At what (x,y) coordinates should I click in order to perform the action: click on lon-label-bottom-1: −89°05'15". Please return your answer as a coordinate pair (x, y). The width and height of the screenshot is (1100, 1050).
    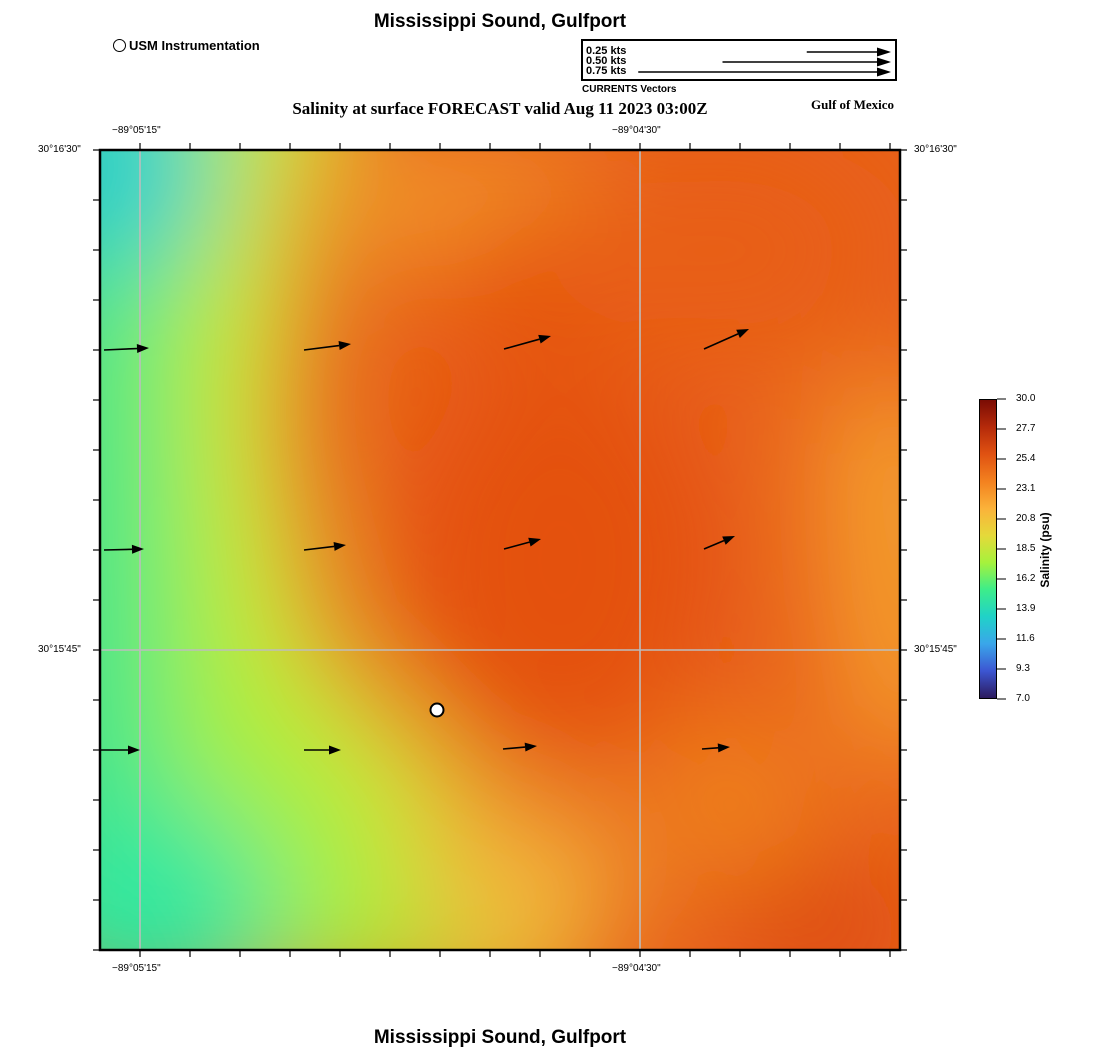
    Looking at the image, I should click on (136, 968).